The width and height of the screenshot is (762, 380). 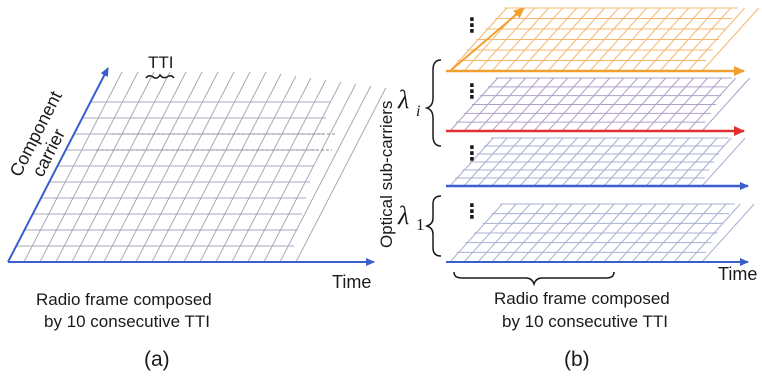 What do you see at coordinates (472, 153) in the screenshot?
I see `panel-b-ellipsis-3: ⋮` at bounding box center [472, 153].